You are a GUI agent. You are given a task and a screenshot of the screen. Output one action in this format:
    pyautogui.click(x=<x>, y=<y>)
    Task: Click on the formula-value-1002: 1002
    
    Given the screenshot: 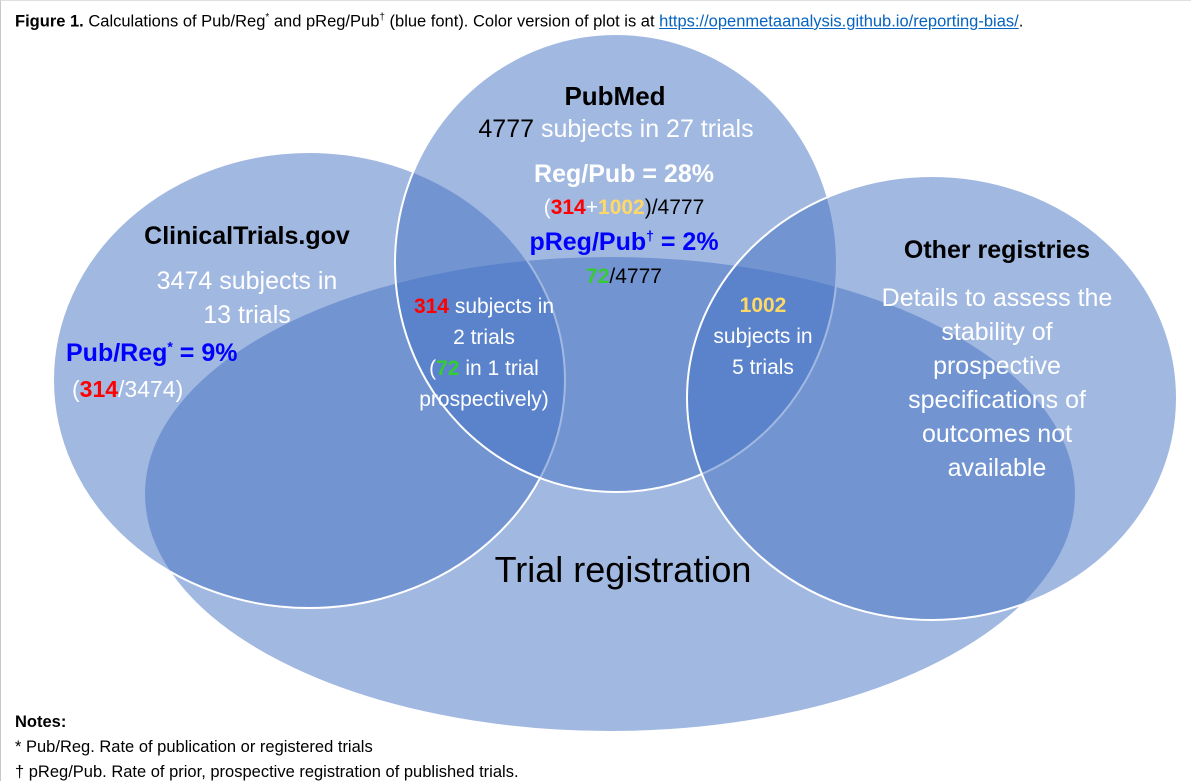 What is the action you would take?
    pyautogui.click(x=621, y=207)
    